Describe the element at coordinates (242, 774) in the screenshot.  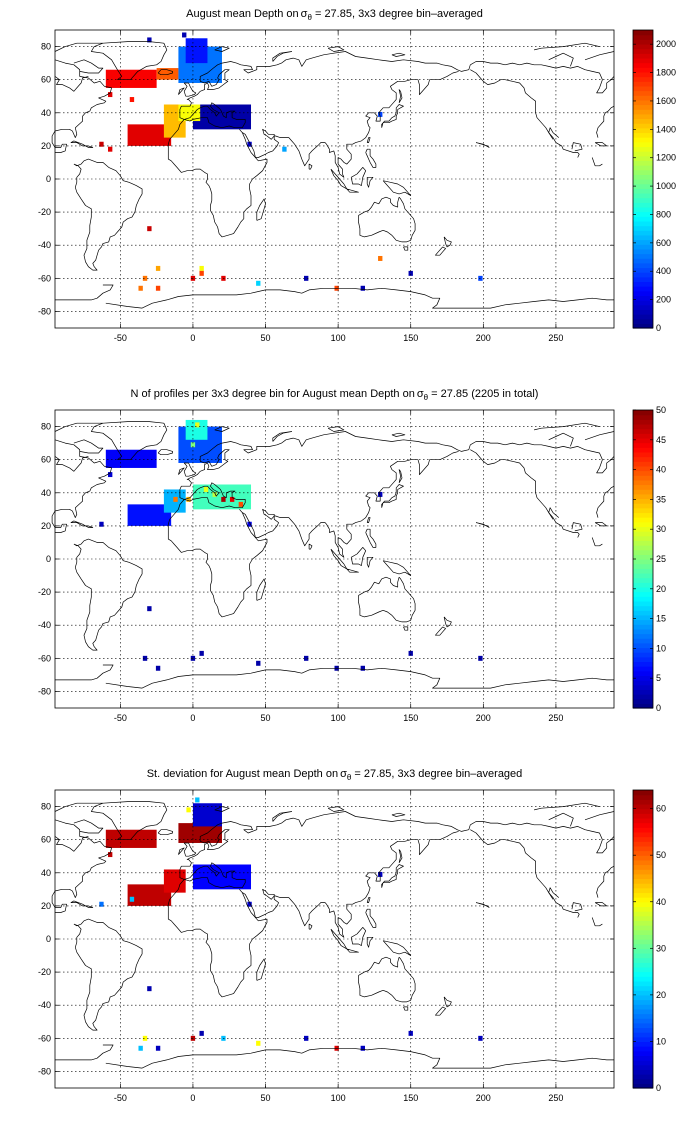
I see `title-main: St. deviation for August mean Depth on` at that location.